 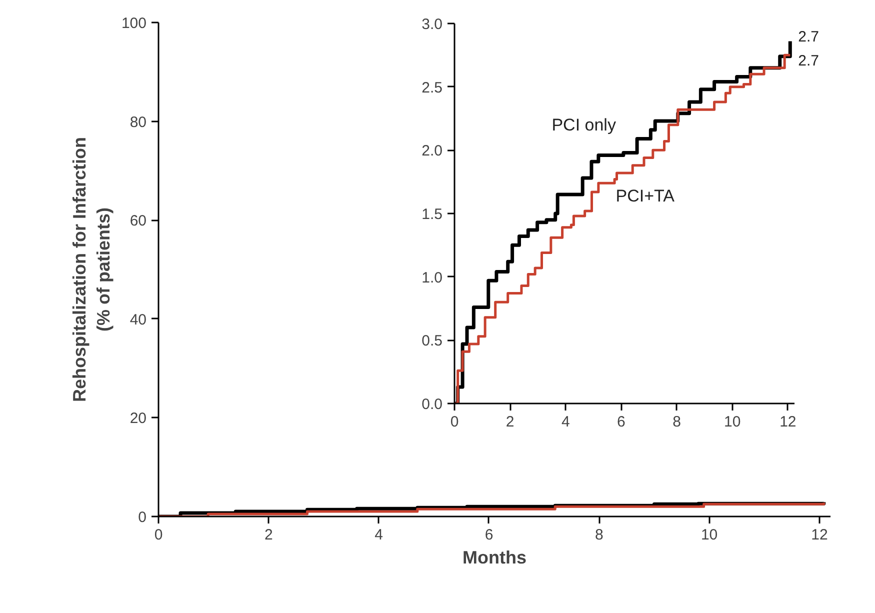 What do you see at coordinates (432, 404) in the screenshot?
I see `y-tick-label: 0.0` at bounding box center [432, 404].